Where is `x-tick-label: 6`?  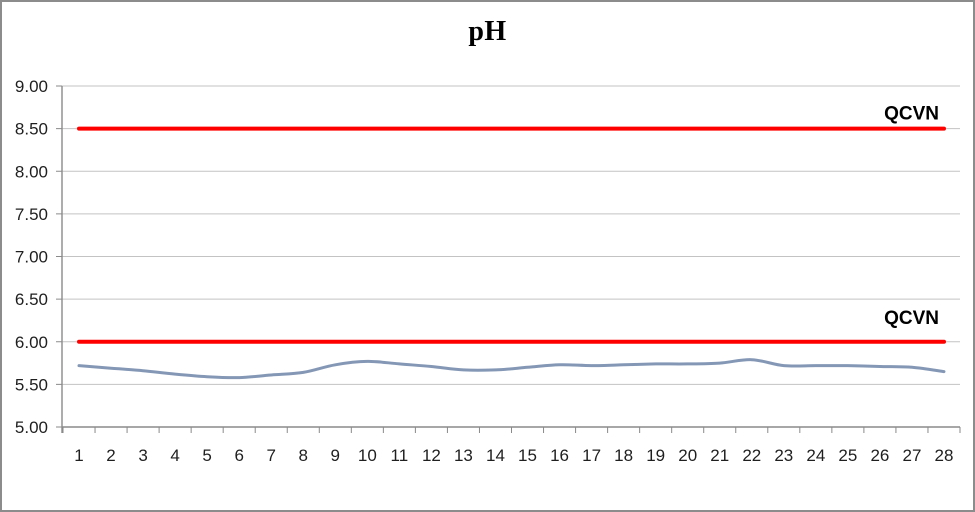
x-tick-label: 6 is located at coordinates (238, 455).